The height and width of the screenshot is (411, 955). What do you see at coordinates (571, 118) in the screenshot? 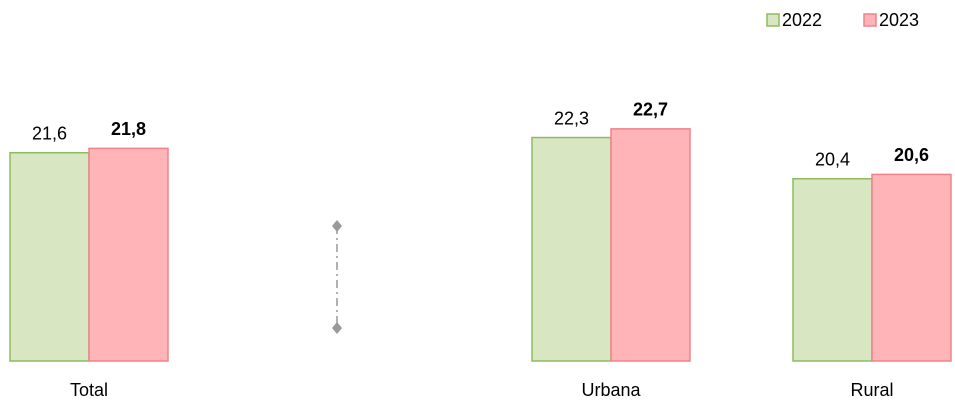
I see `data-label: 22,3` at bounding box center [571, 118].